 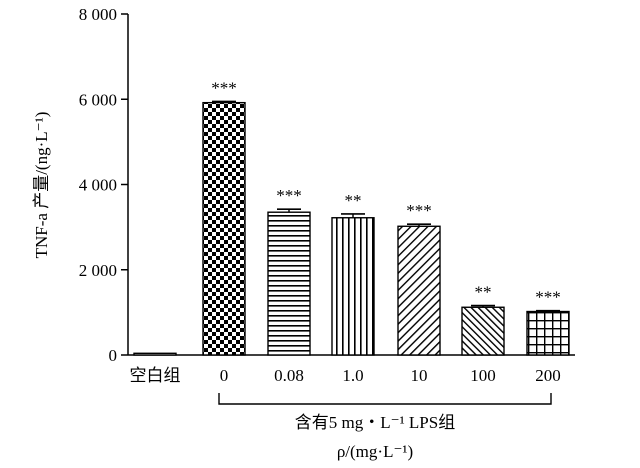 What do you see at coordinates (375, 422) in the screenshot?
I see `group-label: 含有5 mg・L⁻¹ LPS组` at bounding box center [375, 422].